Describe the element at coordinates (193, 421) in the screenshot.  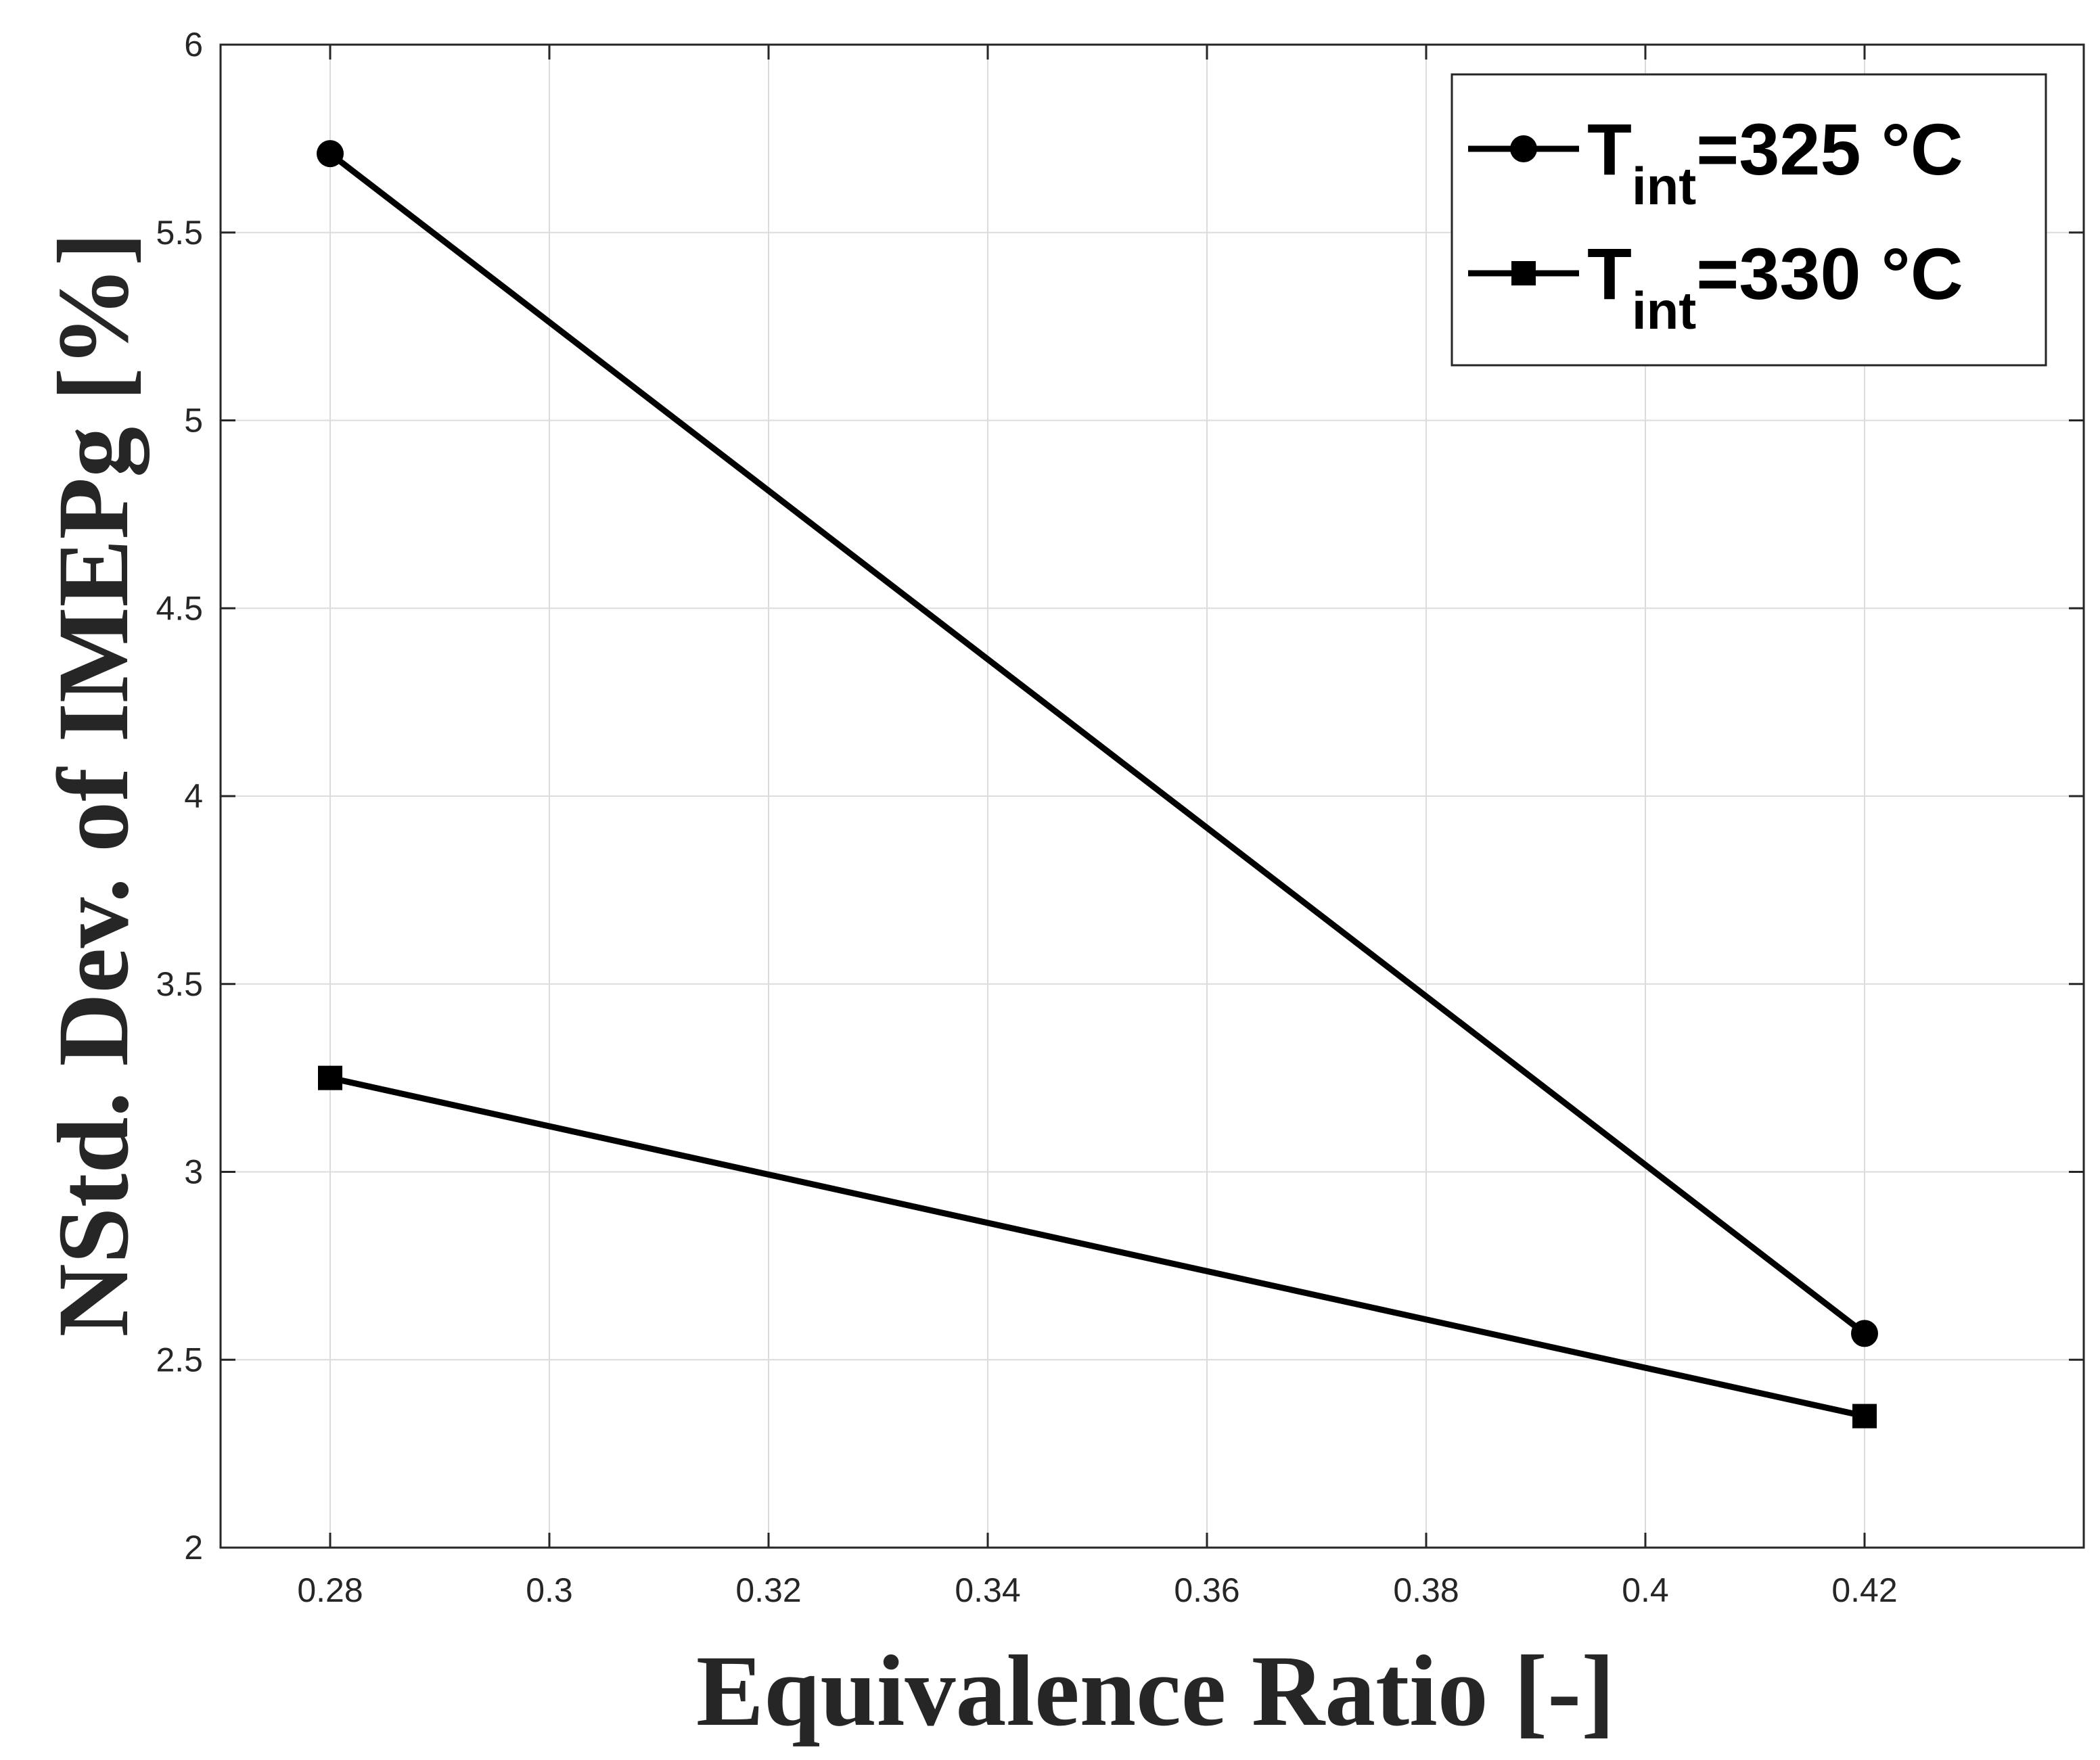
I see `y-tick-label: 5` at that location.